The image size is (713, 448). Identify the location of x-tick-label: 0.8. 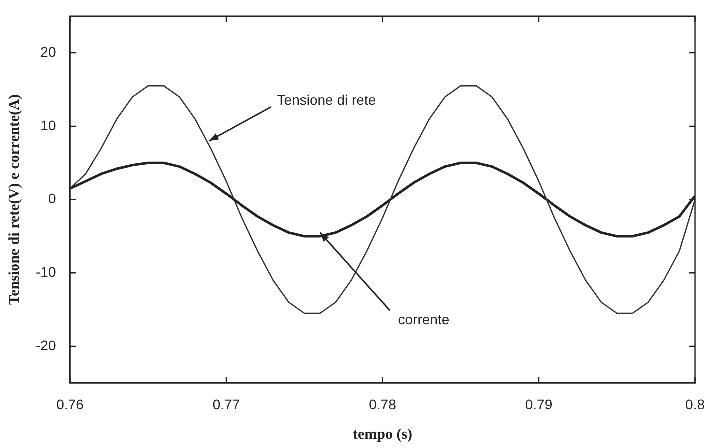
(696, 404).